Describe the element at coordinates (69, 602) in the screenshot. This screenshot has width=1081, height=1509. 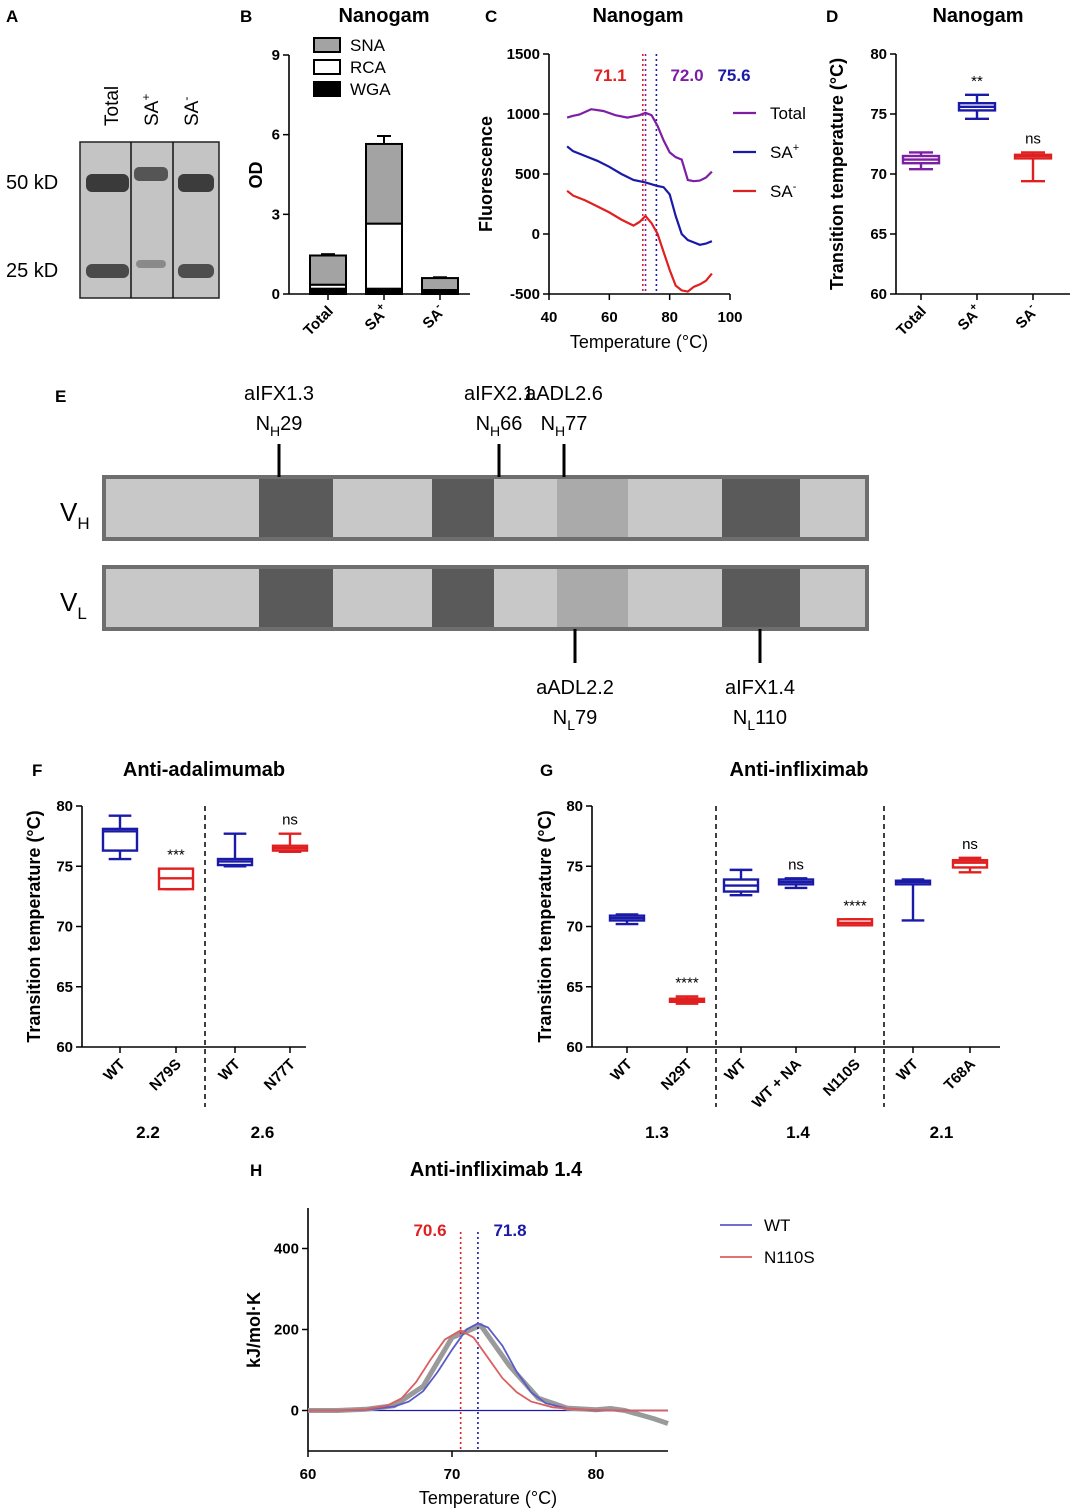
I see `domain-row-label-text: V` at that location.